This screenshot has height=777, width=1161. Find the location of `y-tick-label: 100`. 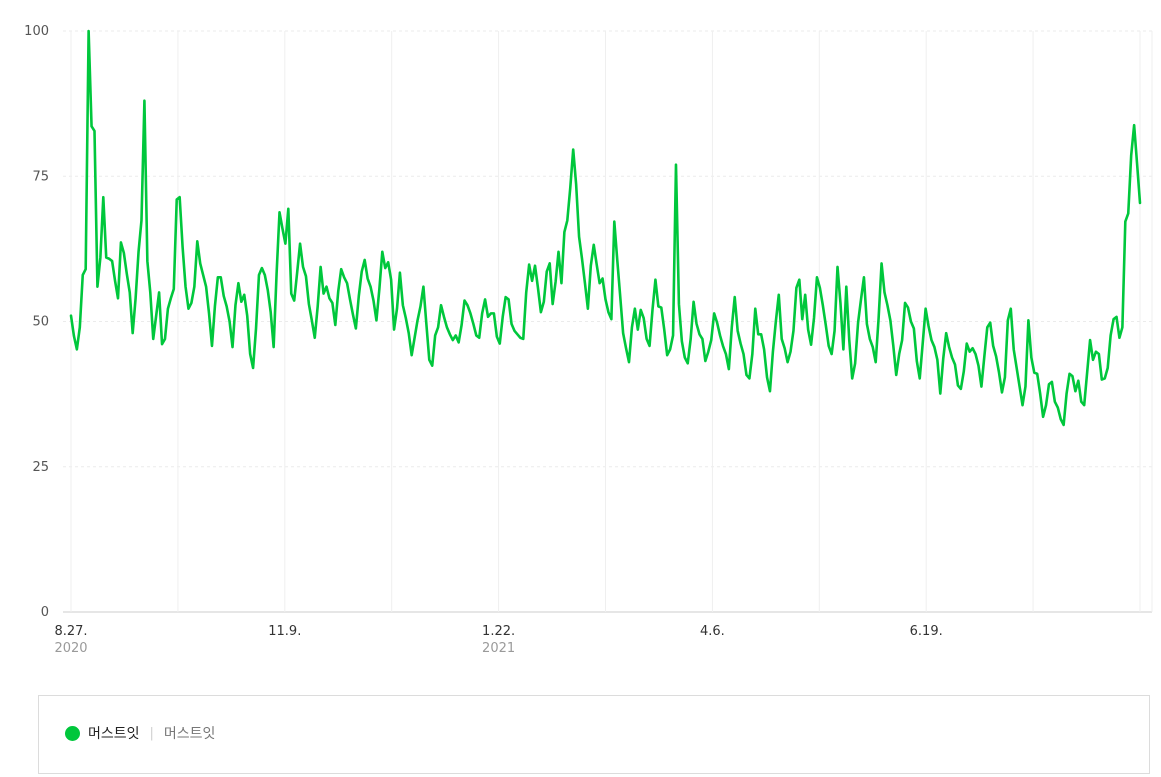

y-tick-label: 100 is located at coordinates (36, 31).